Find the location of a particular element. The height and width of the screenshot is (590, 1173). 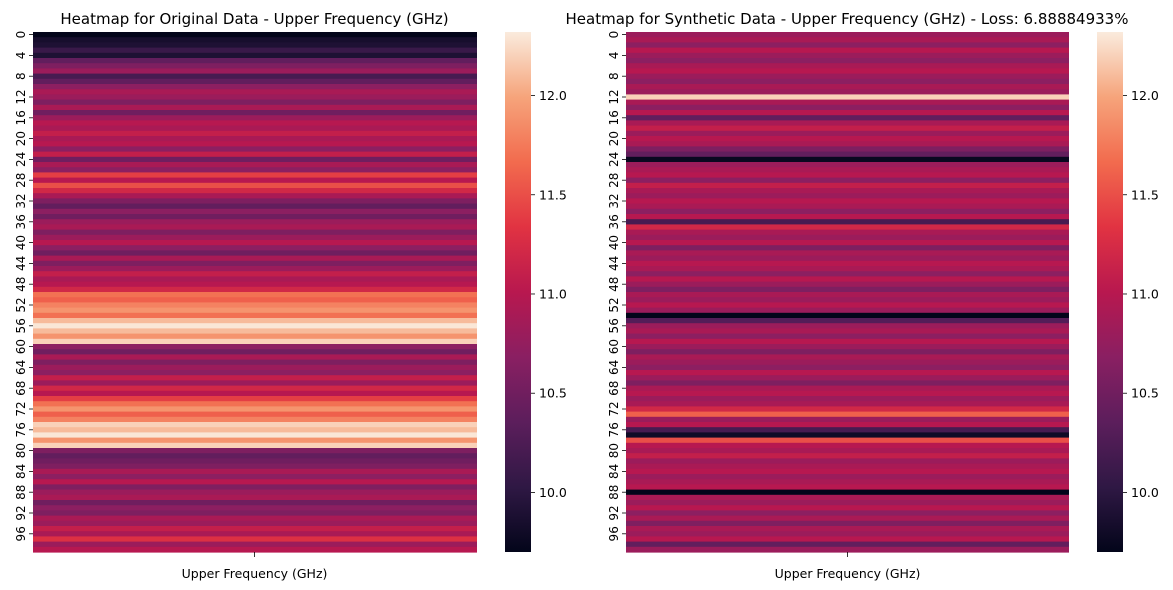

row-tick-label: 32 is located at coordinates (614, 200).